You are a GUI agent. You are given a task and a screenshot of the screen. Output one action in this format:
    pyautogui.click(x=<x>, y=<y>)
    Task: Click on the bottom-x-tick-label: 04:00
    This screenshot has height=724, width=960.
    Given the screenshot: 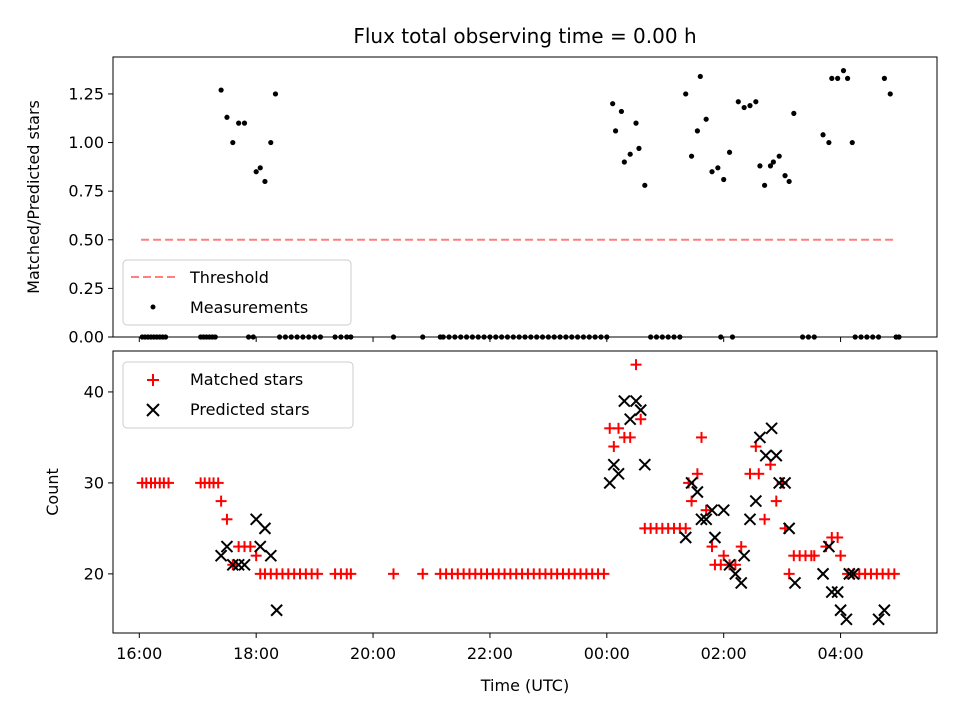 What is the action you would take?
    pyautogui.click(x=841, y=653)
    